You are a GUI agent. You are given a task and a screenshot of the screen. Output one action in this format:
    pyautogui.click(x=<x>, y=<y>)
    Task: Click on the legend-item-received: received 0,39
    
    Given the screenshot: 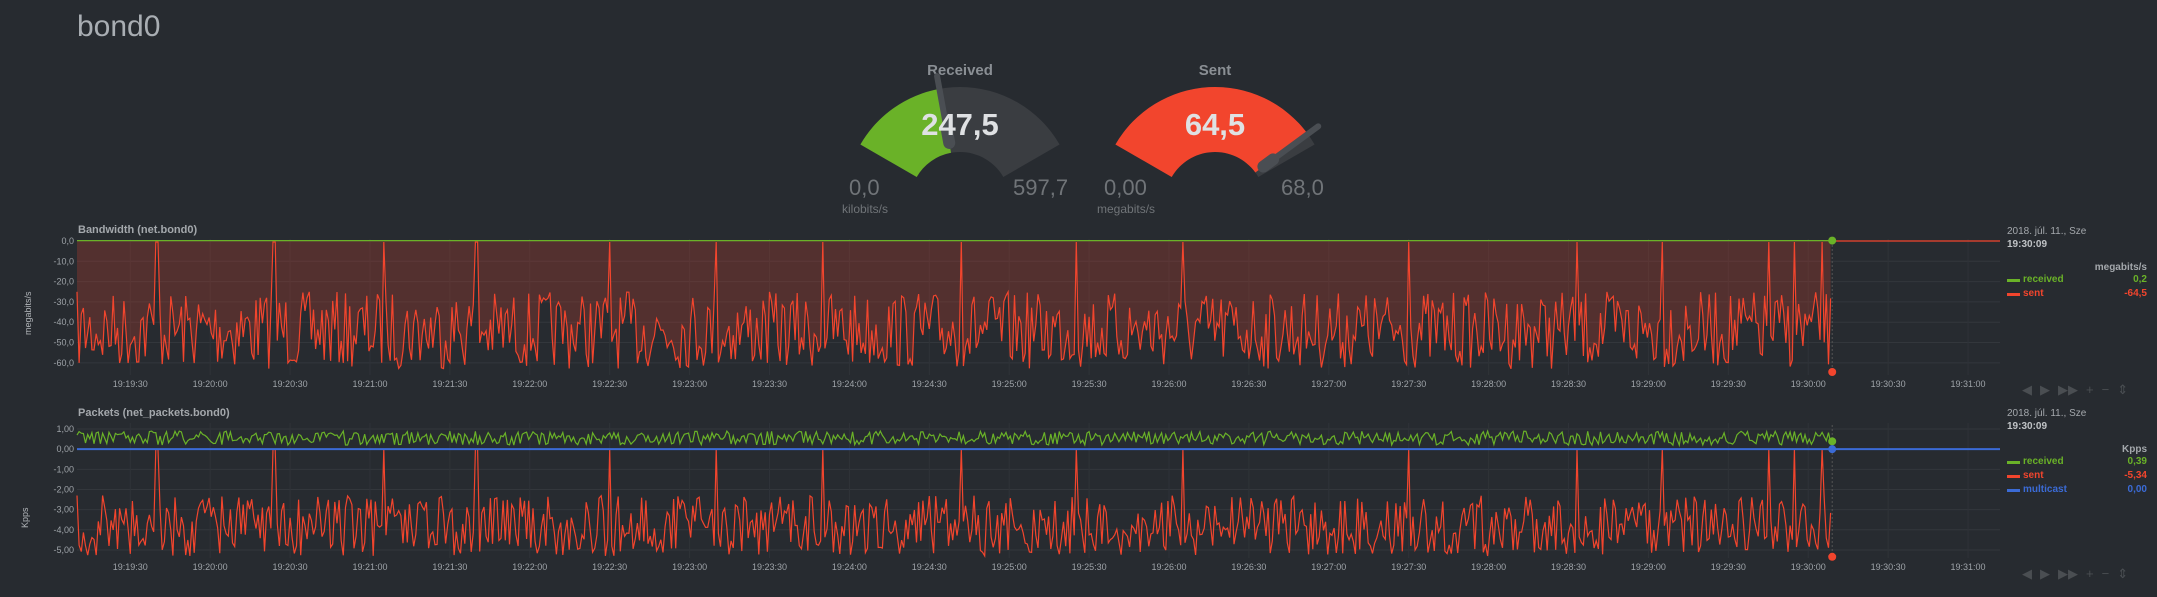 What is the action you would take?
    pyautogui.click(x=2077, y=462)
    